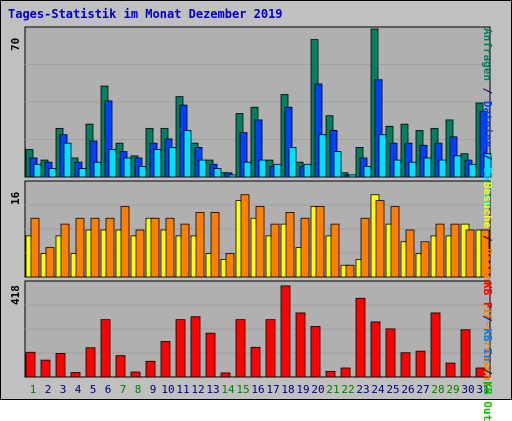 Image resolution: width=512 pixels, height=421 pixels. What do you see at coordinates (153, 389) in the screenshot?
I see `day-label-9: 9` at bounding box center [153, 389].